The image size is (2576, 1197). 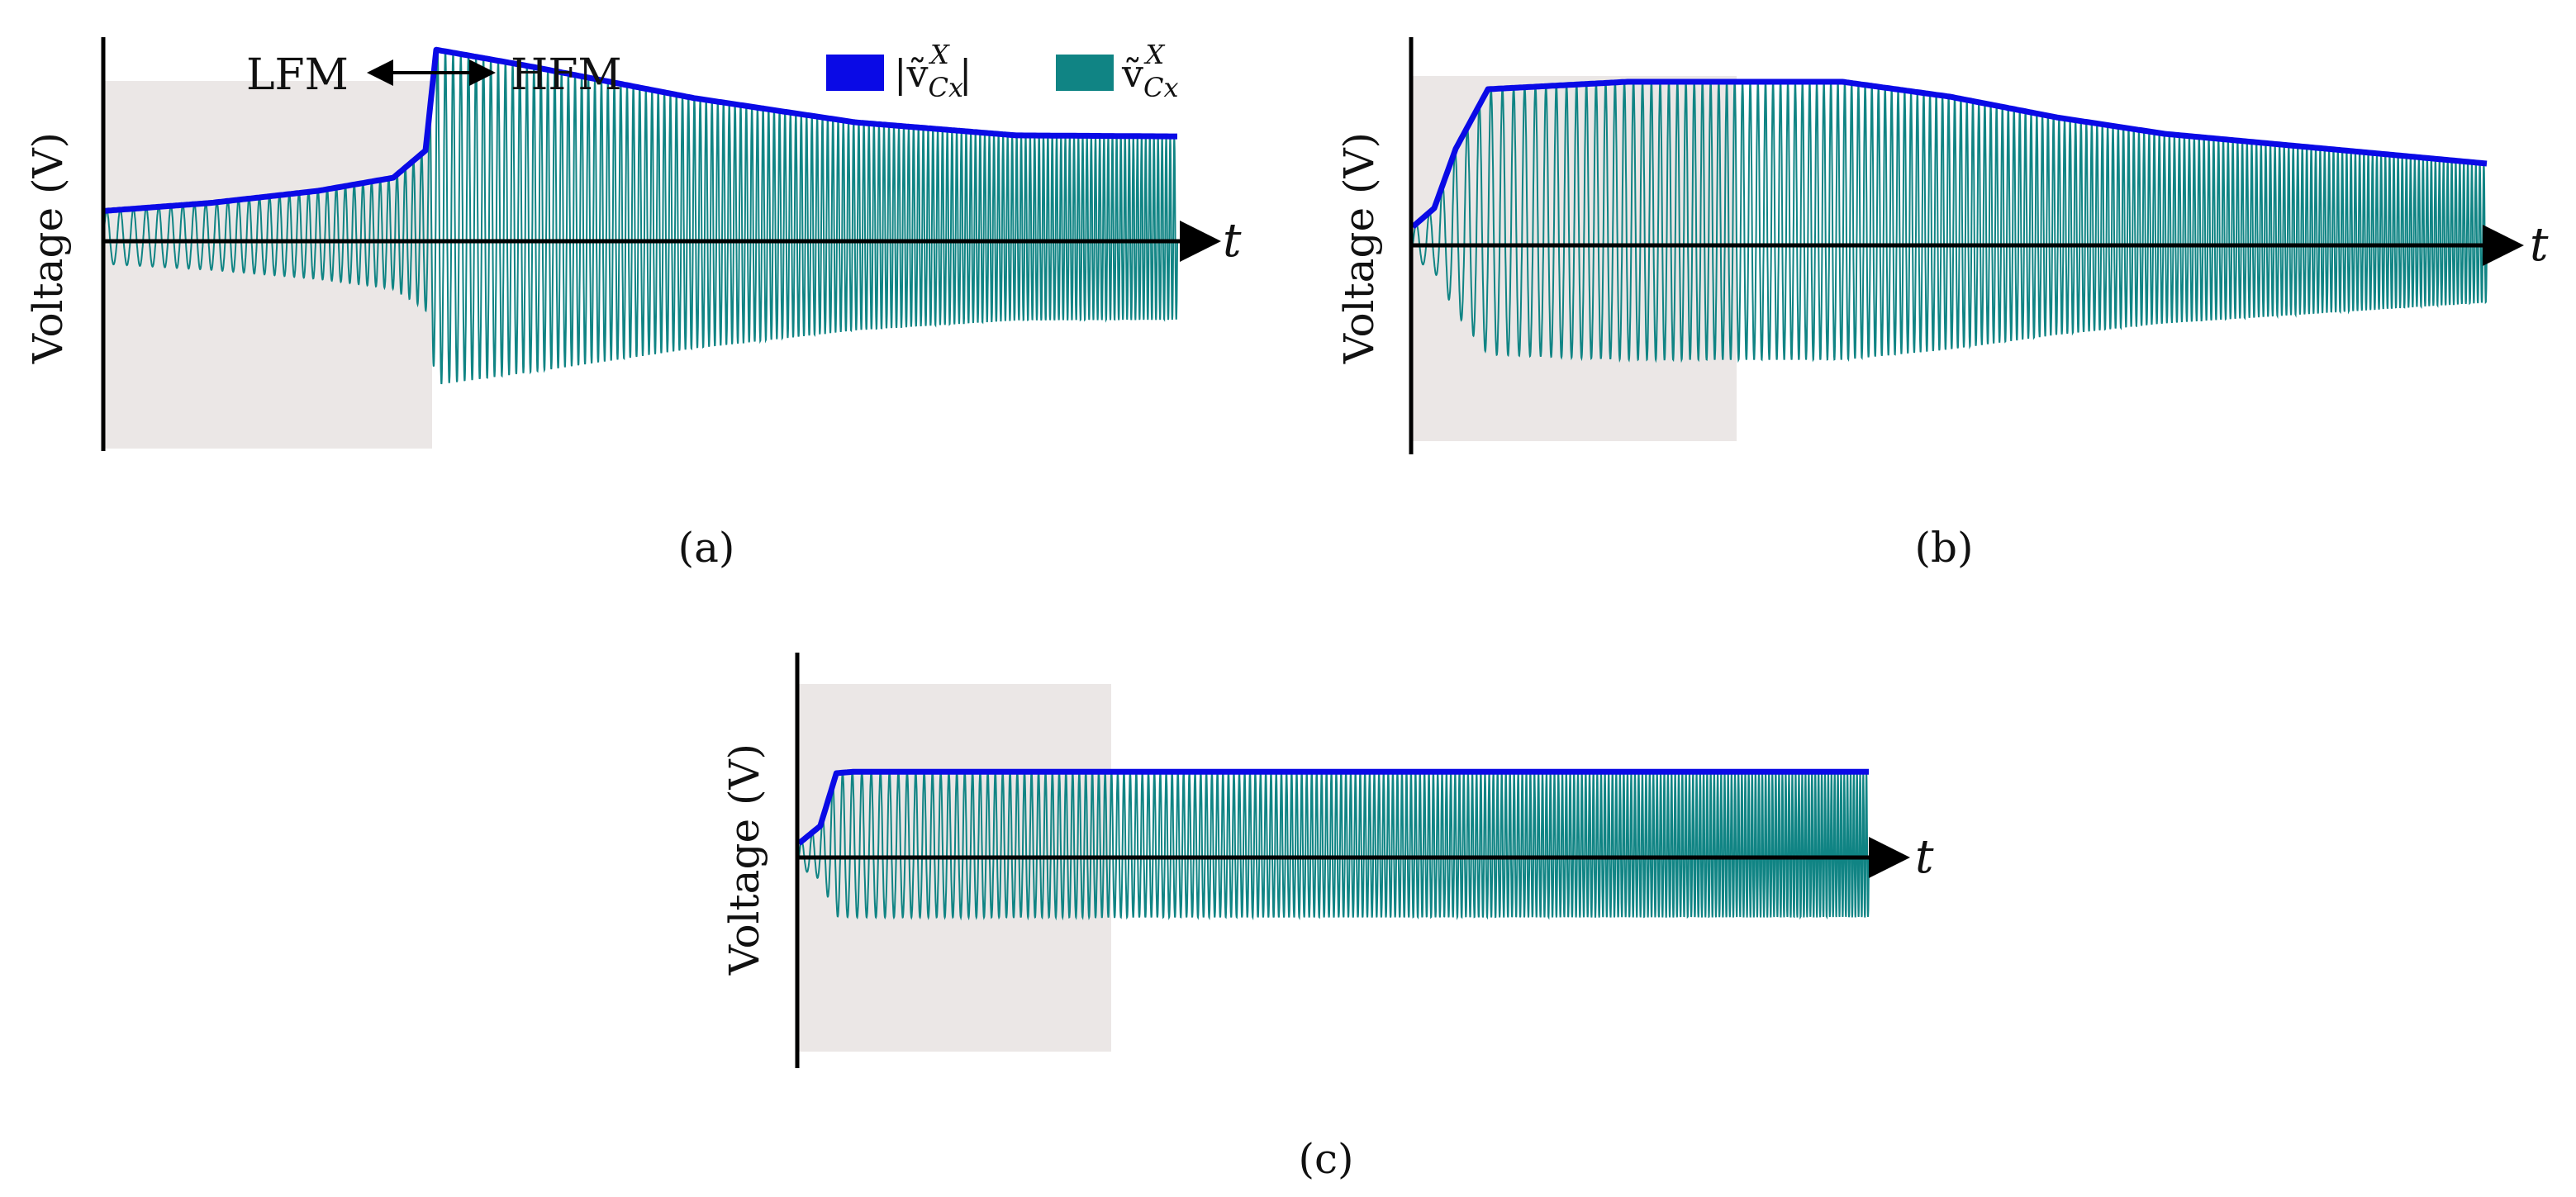 What do you see at coordinates (297, 75) in the screenshot?
I see `lfm-label: LFM` at bounding box center [297, 75].